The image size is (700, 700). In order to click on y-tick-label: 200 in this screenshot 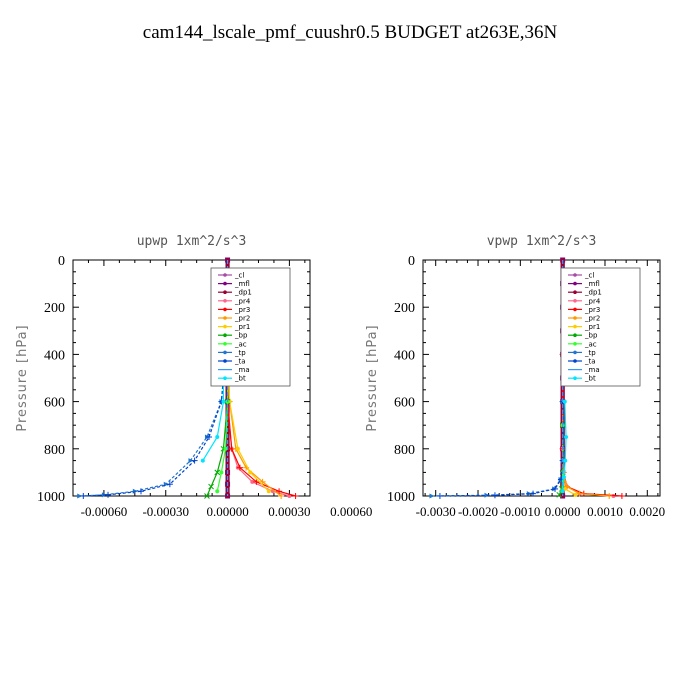, I will do `click(54, 308)`.